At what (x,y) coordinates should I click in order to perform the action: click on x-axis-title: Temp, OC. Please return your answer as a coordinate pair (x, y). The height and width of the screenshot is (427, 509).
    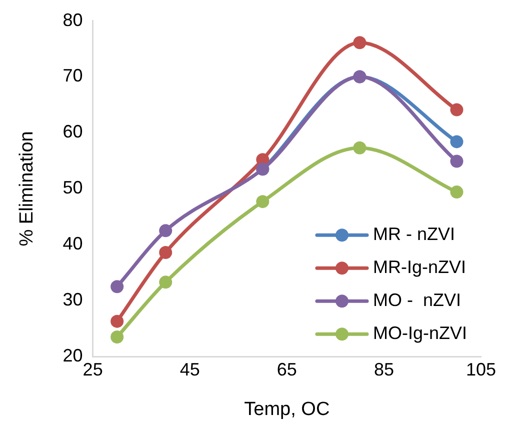
    Looking at the image, I should click on (287, 409).